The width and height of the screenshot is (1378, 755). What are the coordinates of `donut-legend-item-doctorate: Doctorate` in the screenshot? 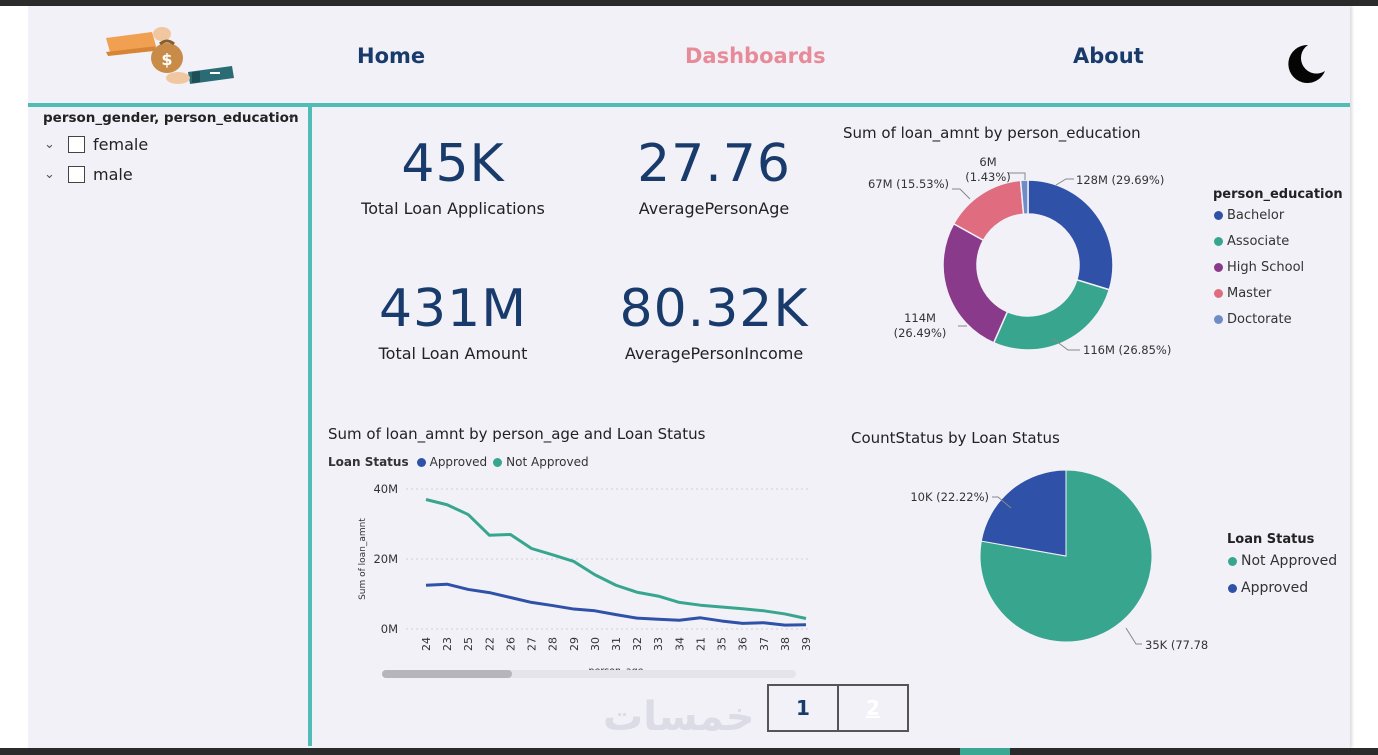 It's located at (1253, 319).